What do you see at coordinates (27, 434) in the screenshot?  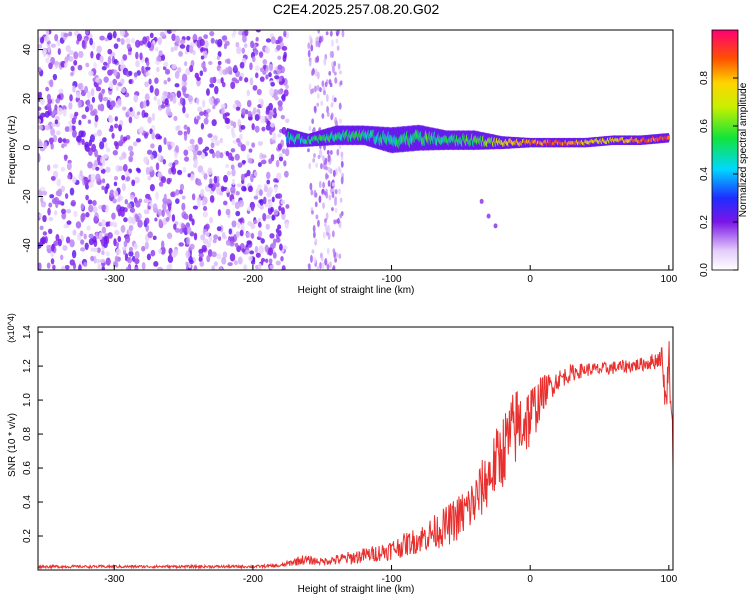 I see `y-tick-label: 0.8` at bounding box center [27, 434].